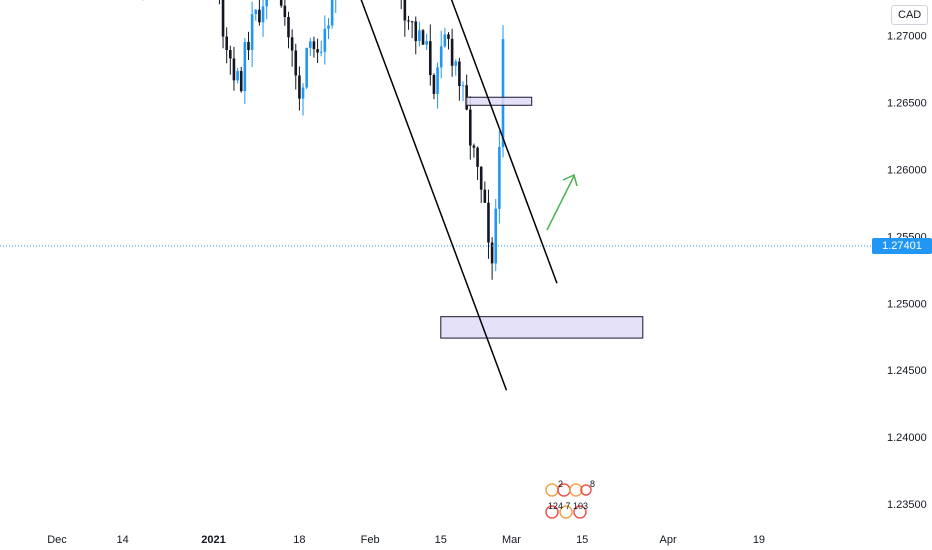 The width and height of the screenshot is (932, 550). I want to click on last-price-label: 1.27401, so click(902, 246).